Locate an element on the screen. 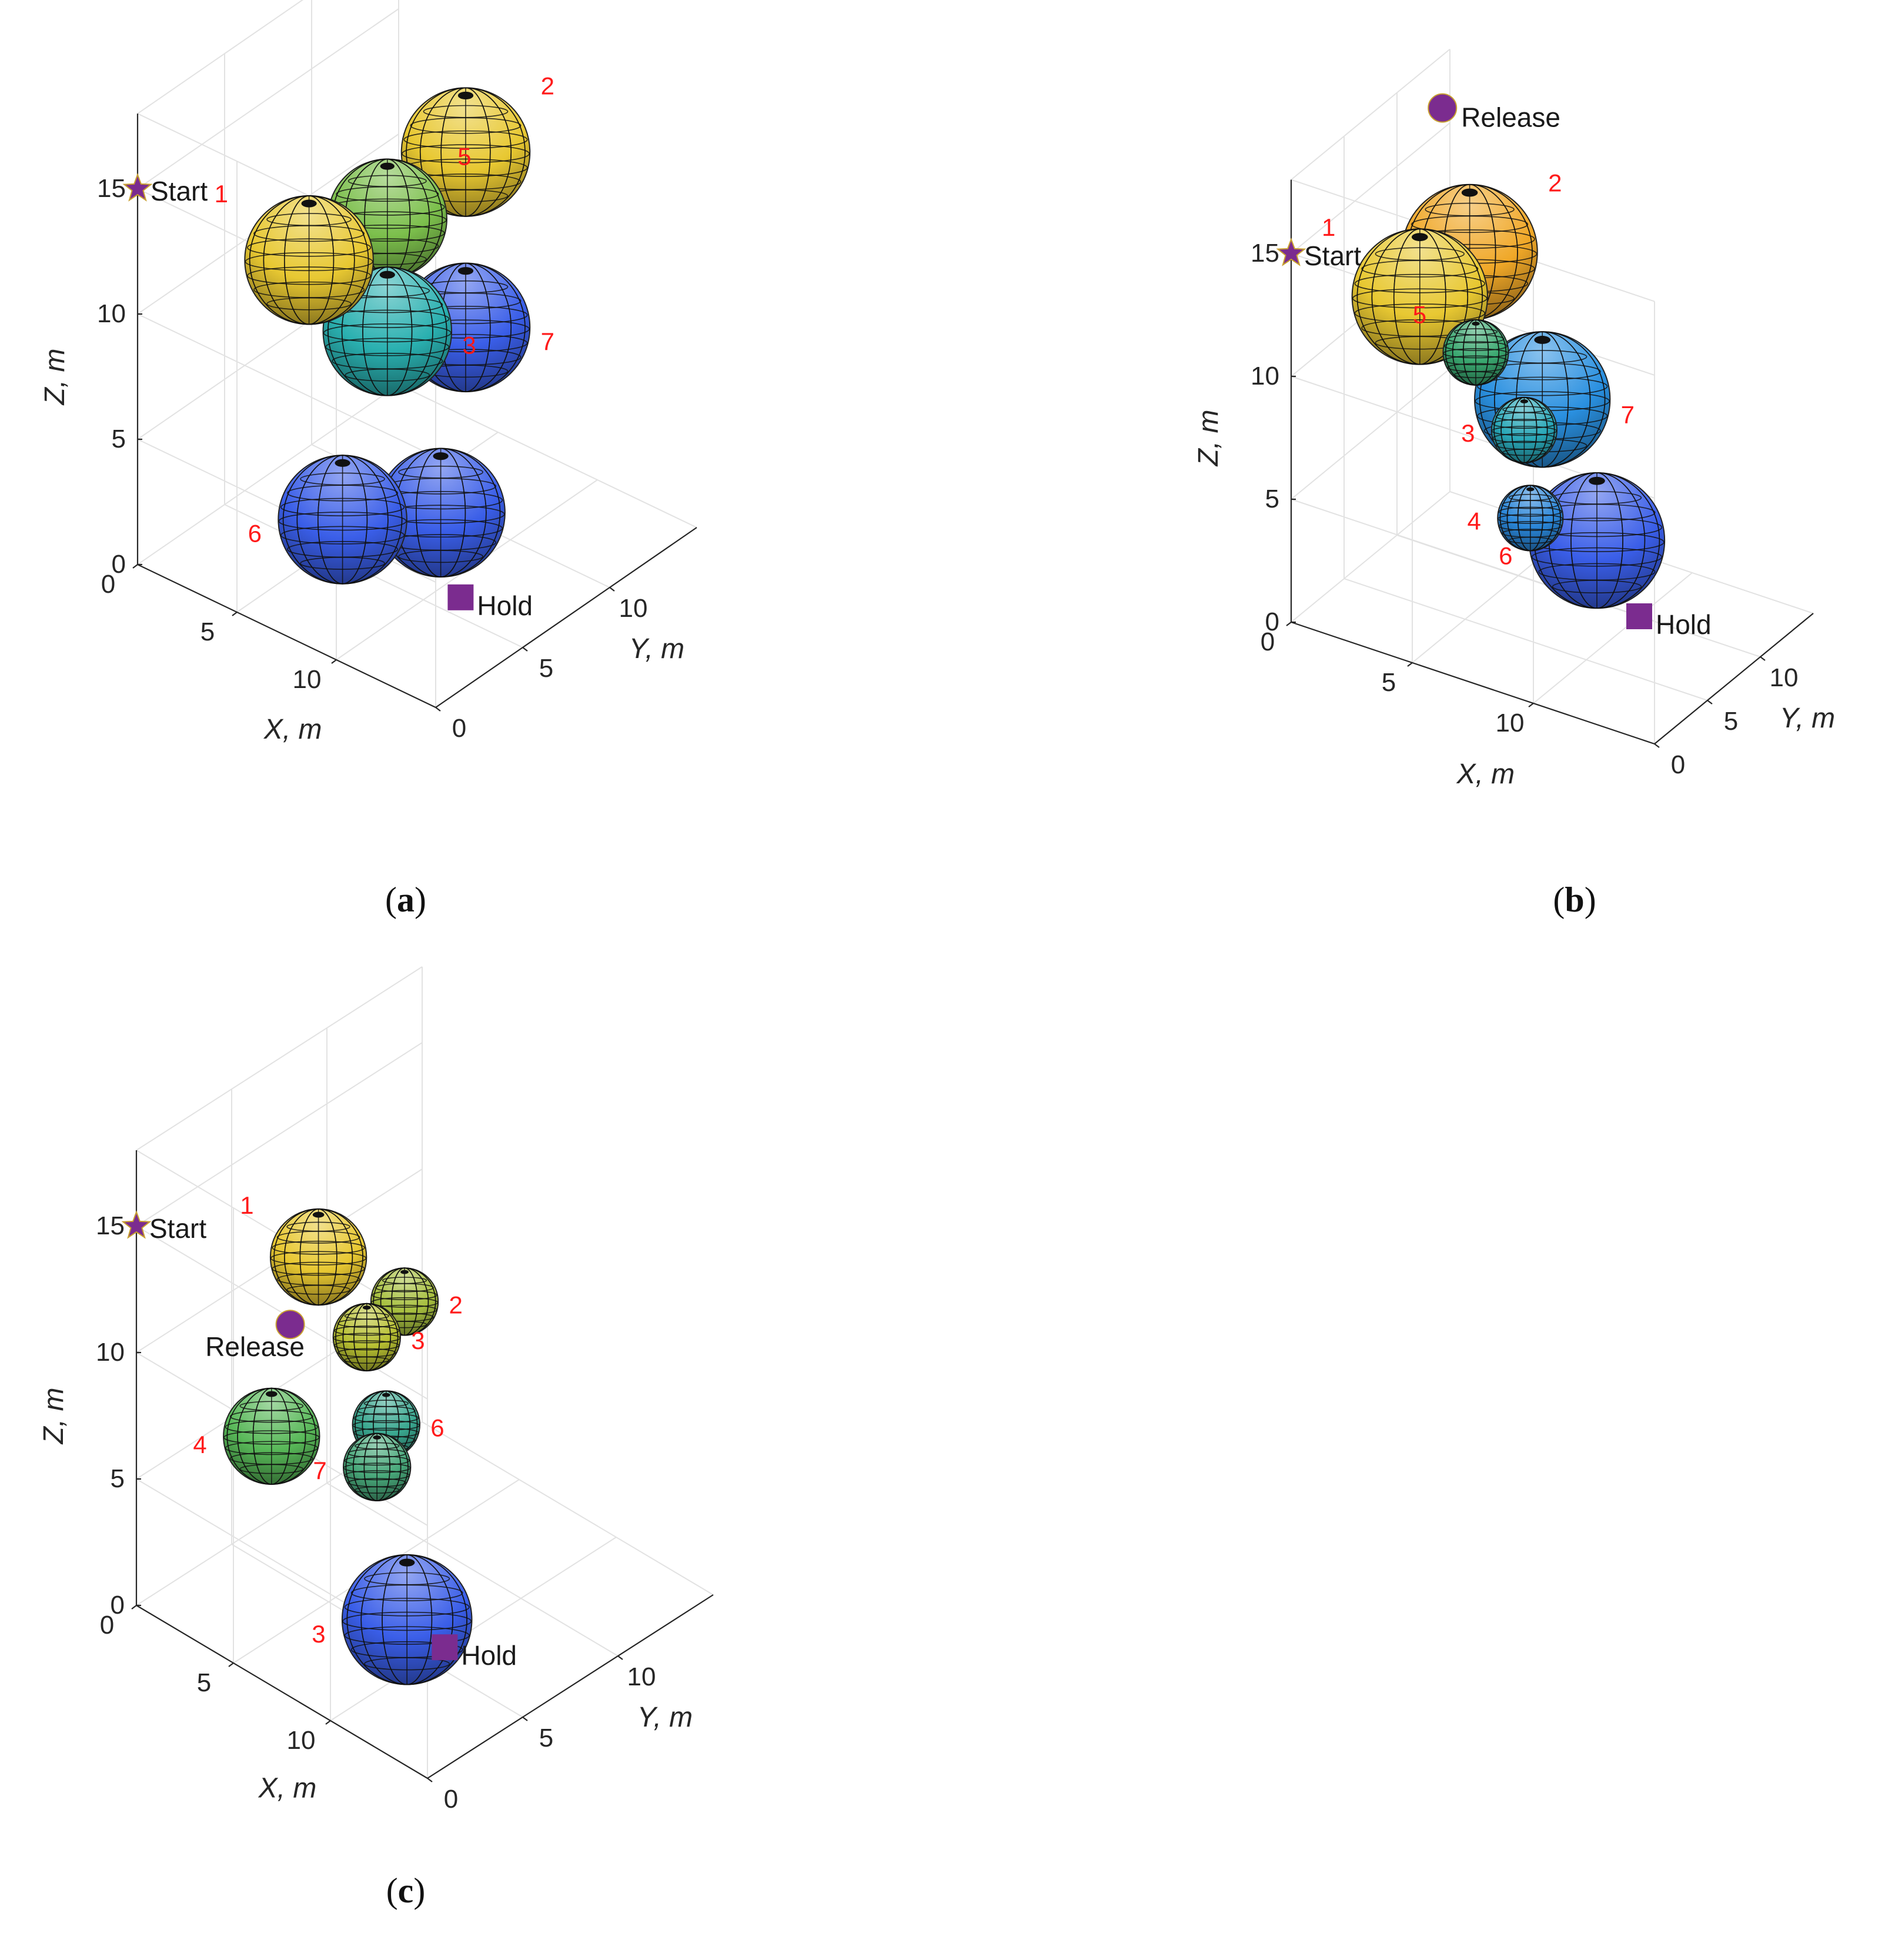 Image resolution: width=1885 pixels, height=1960 pixels. sphere: 5 is located at coordinates (1461, 343).